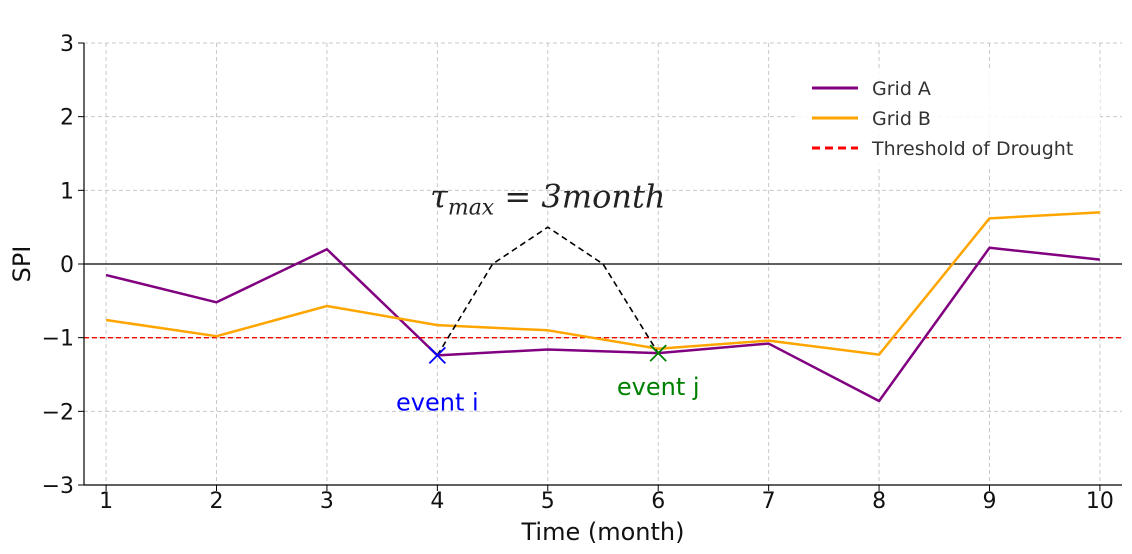 The width and height of the screenshot is (1132, 554). I want to click on x-tick-label: 3, so click(327, 501).